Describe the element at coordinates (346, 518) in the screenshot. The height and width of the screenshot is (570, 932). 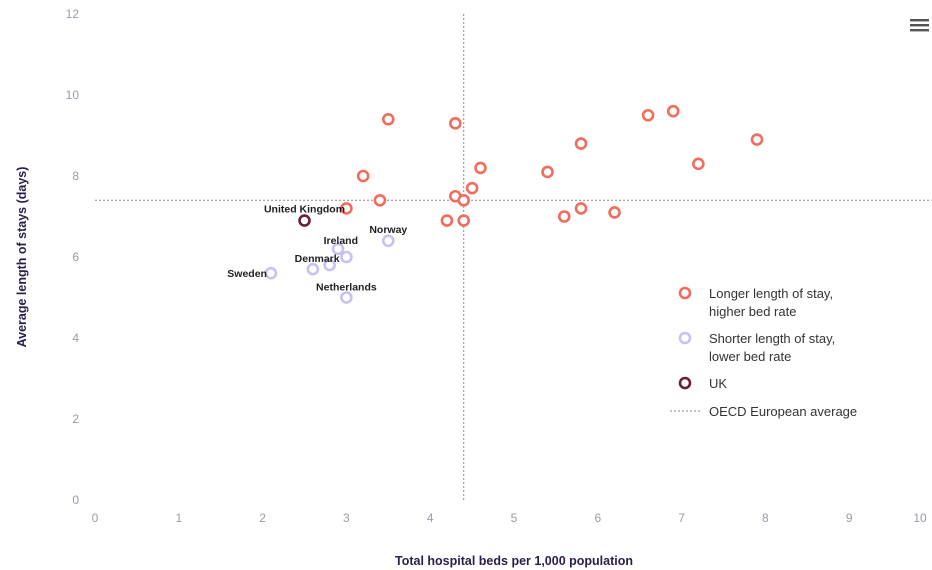
I see `x-tick-label: 3` at that location.